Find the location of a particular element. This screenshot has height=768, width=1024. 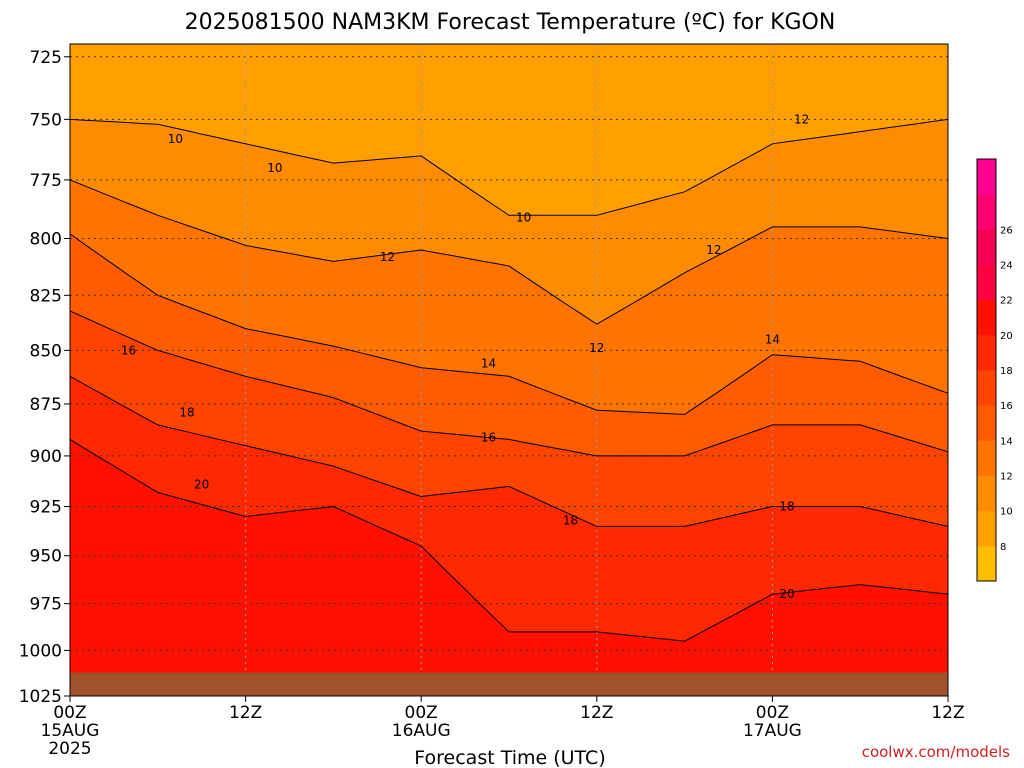

y-tick-label: 750 is located at coordinates (46, 120).